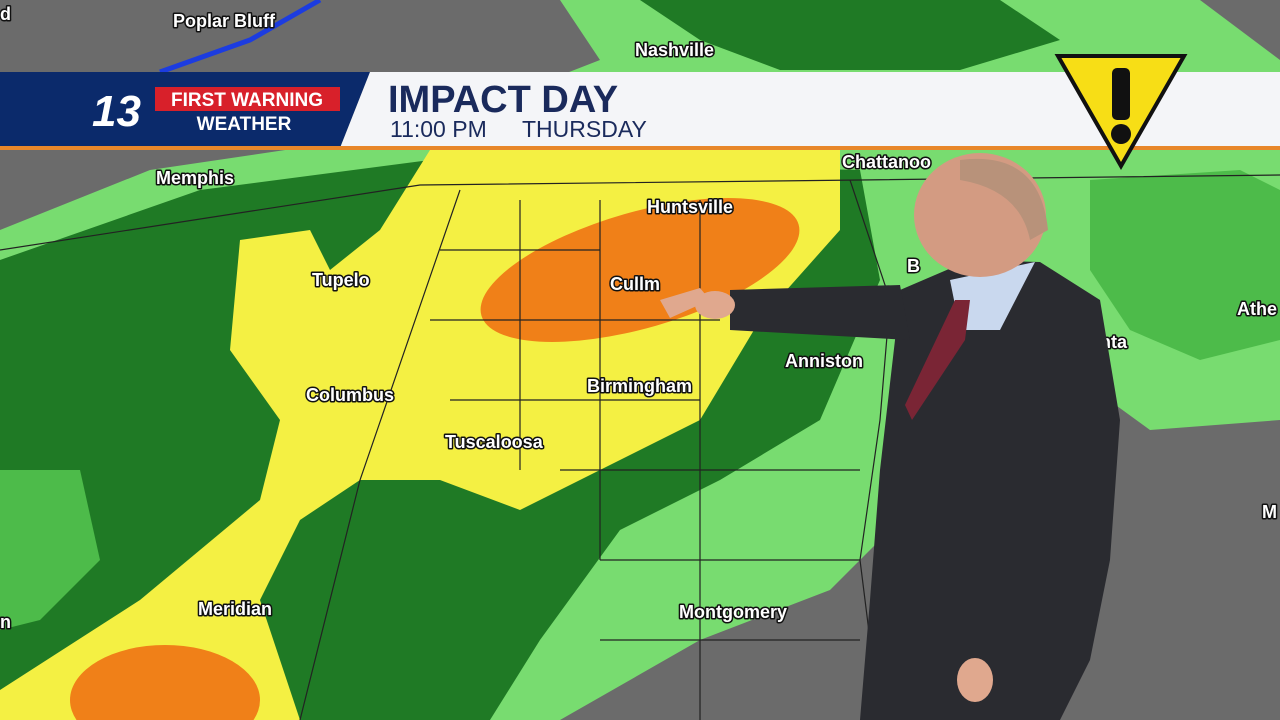  I want to click on city-label: Anniston, so click(824, 361).